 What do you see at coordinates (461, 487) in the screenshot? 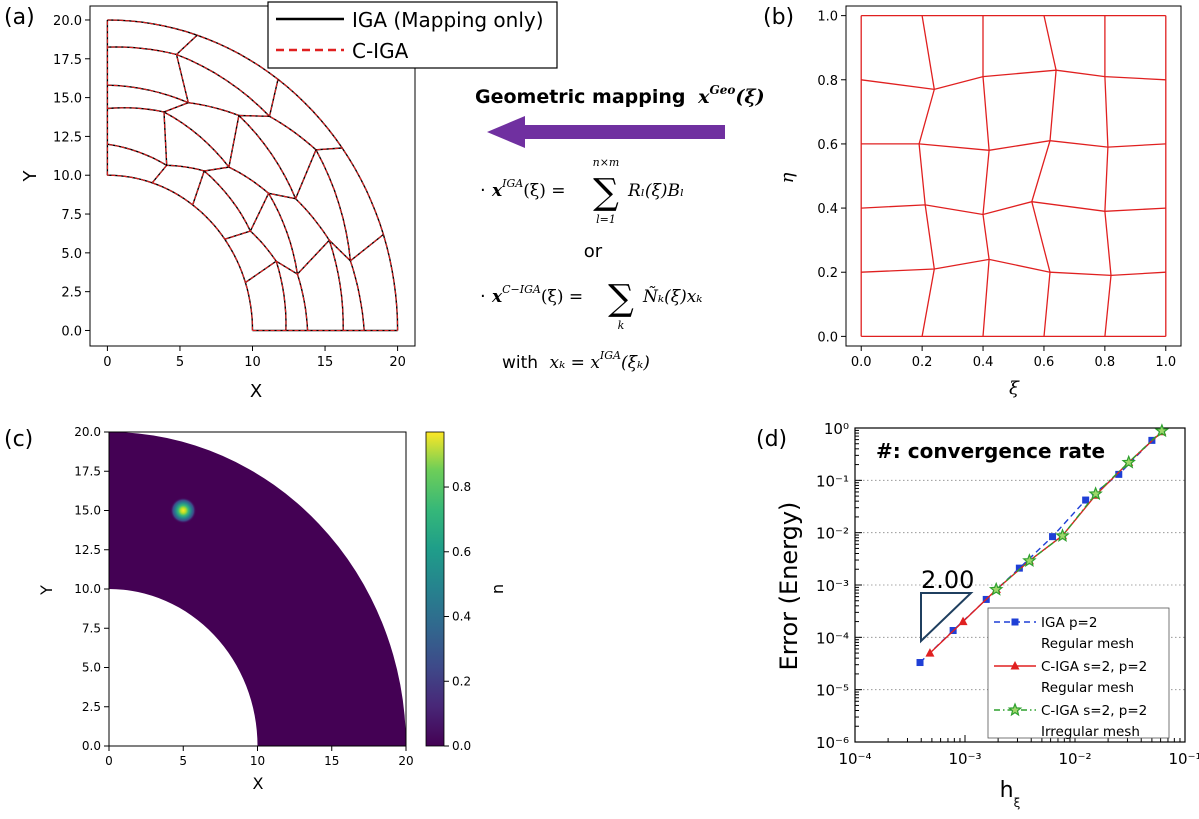
I see `colorbar-tick-label: 0.8` at bounding box center [461, 487].